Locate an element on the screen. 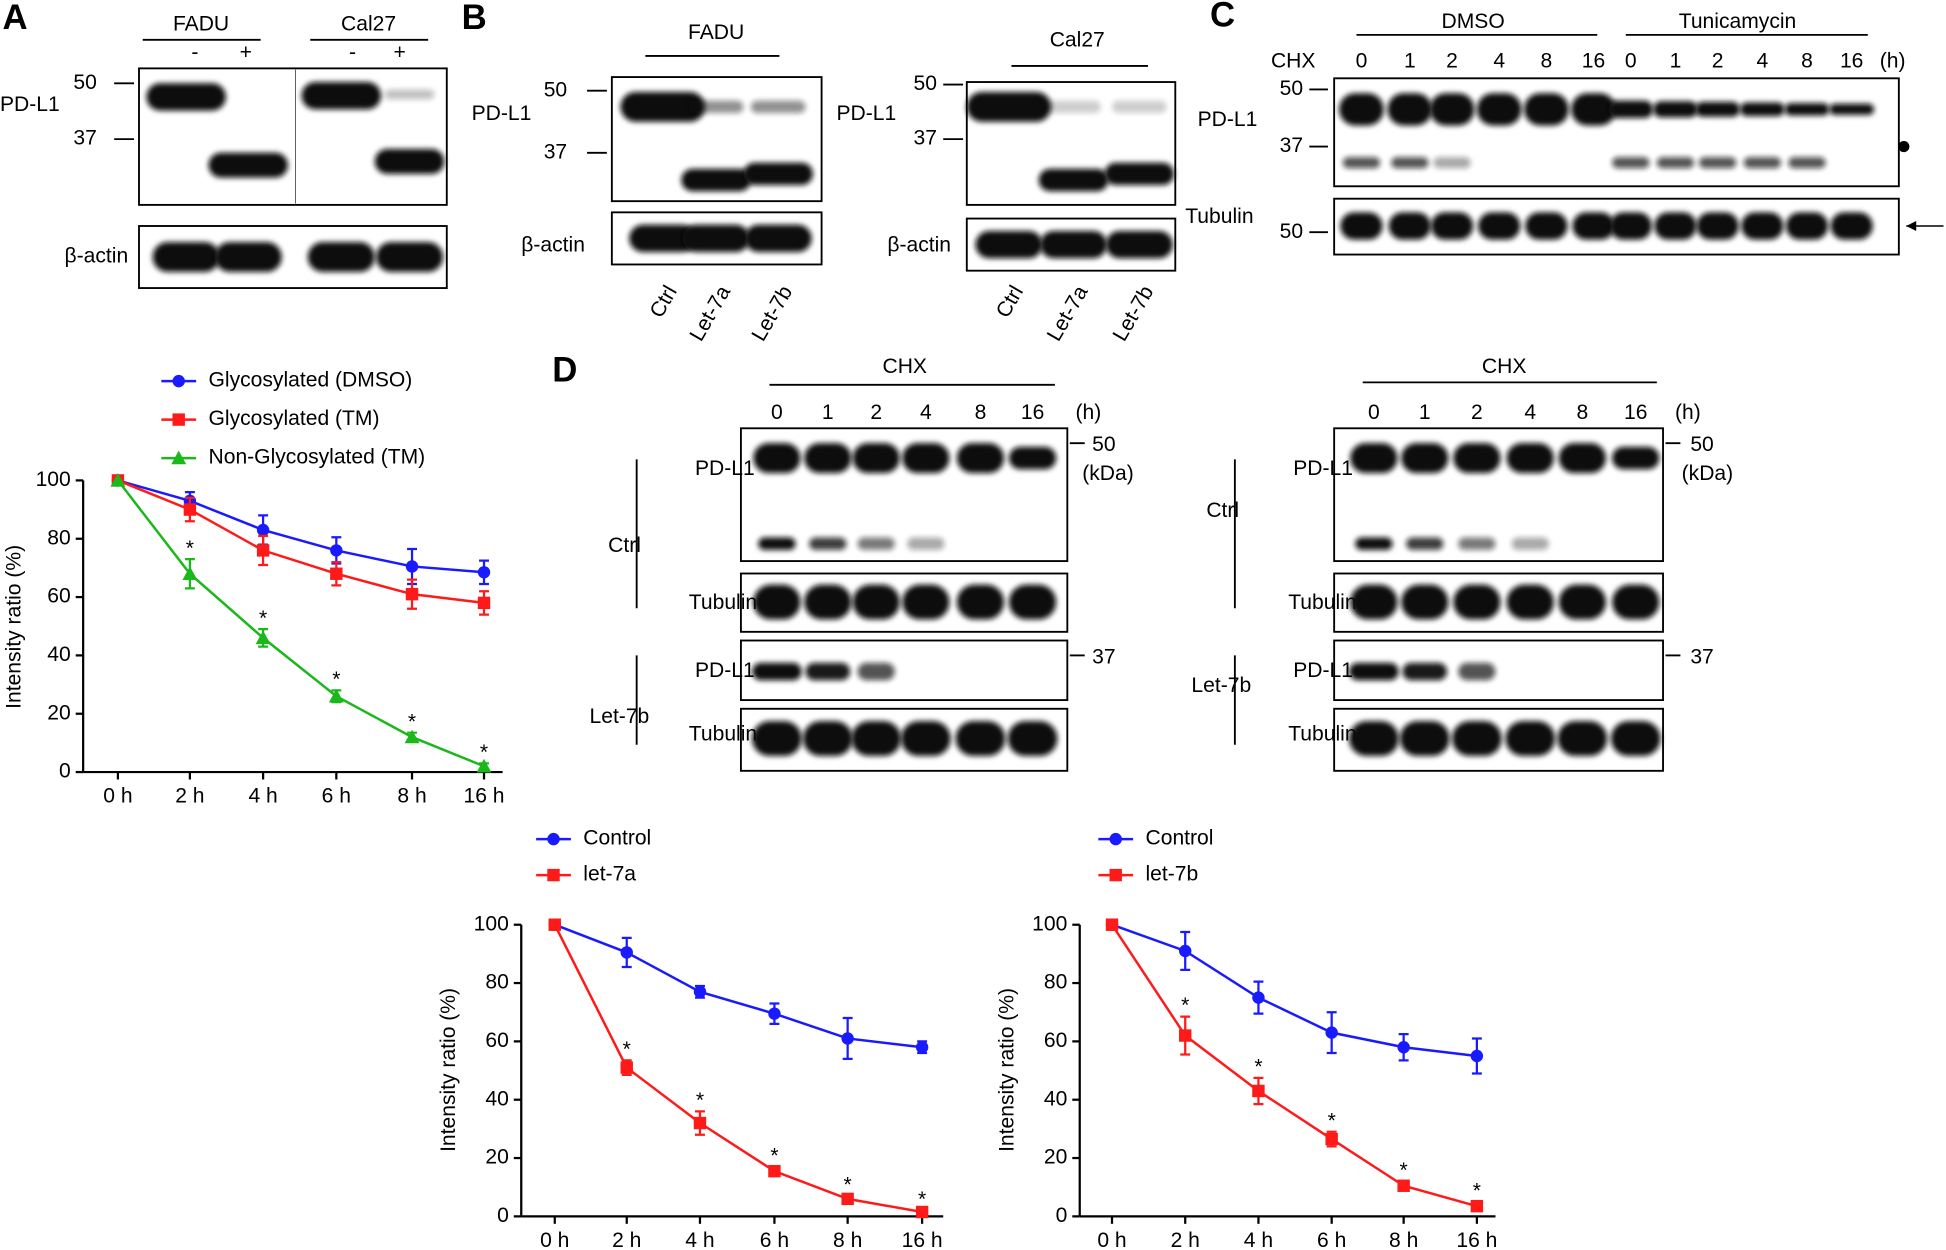  x-tick-label: 8 h is located at coordinates (847, 1239).